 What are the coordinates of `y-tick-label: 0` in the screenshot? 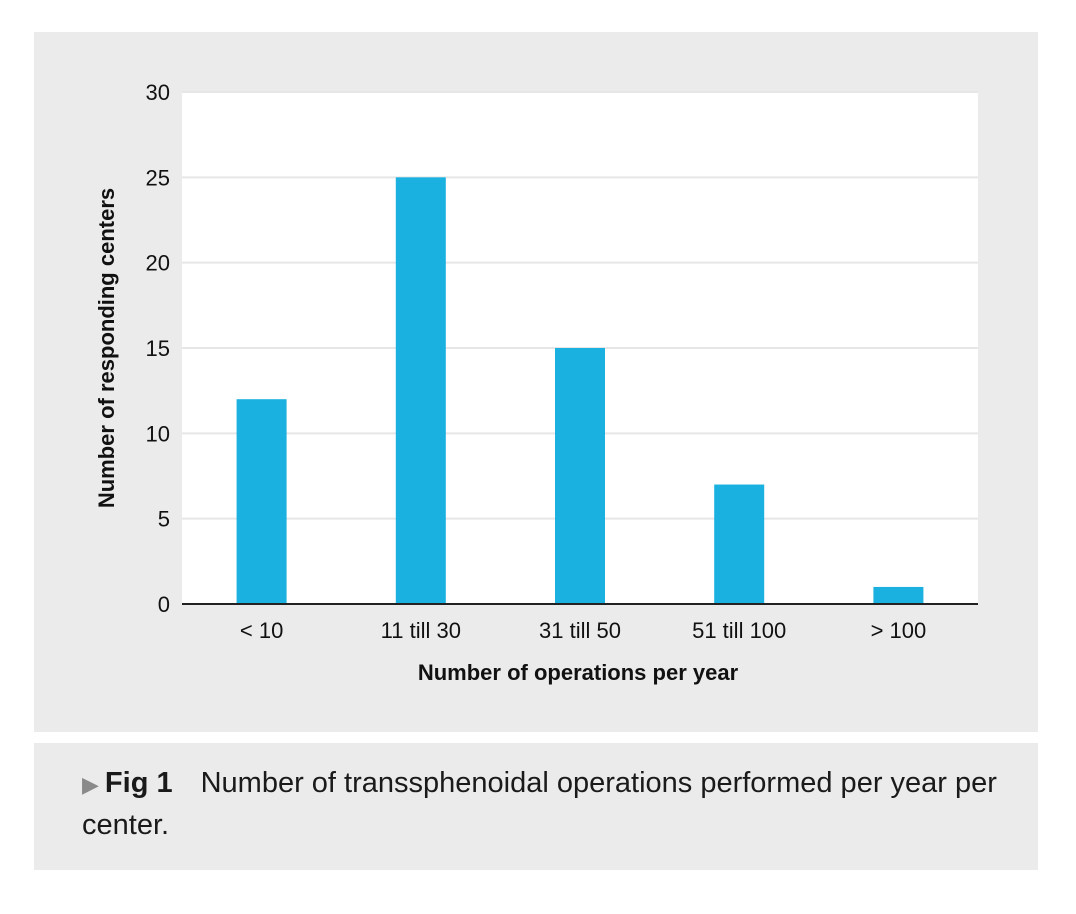 It's located at (164, 604).